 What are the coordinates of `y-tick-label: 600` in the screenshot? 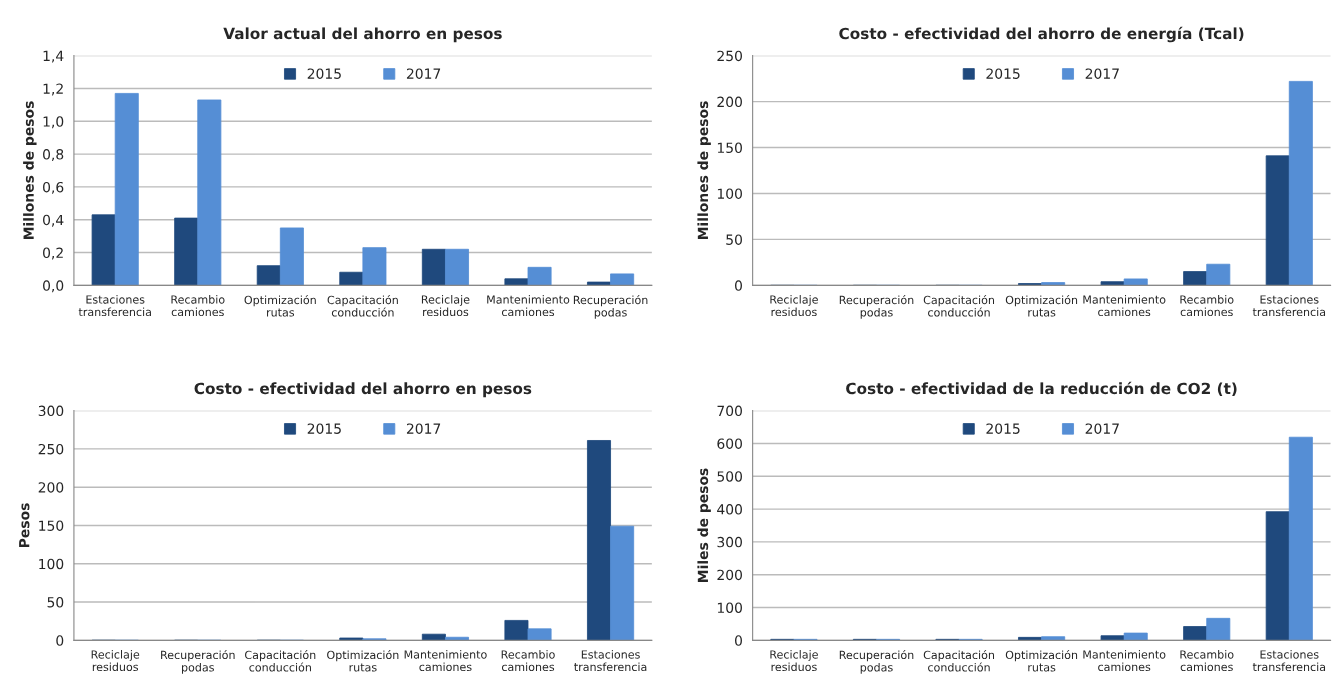 It's located at (729, 443).